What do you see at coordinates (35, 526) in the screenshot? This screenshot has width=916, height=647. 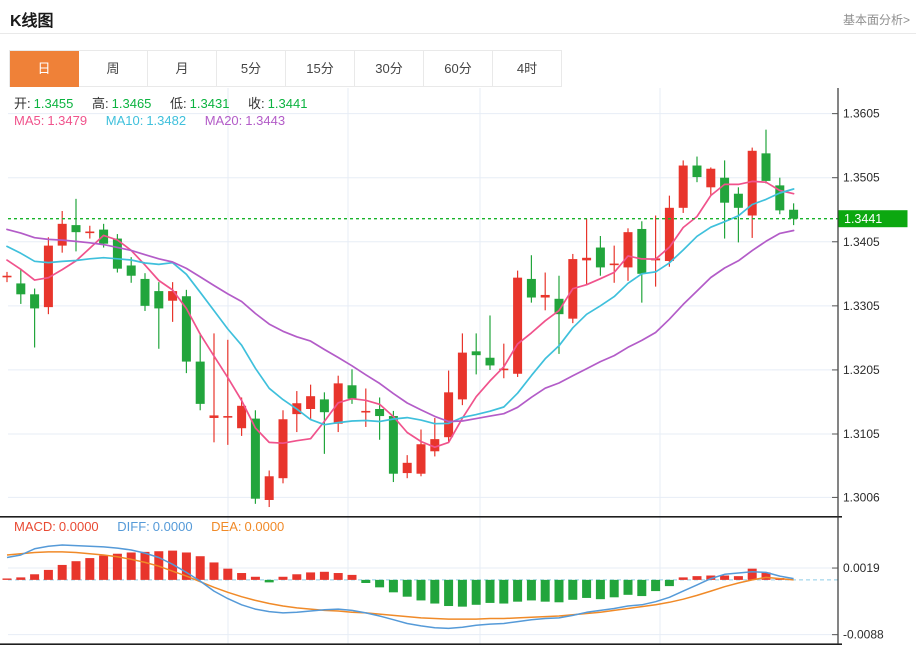 I see `macd-label: MACD:` at bounding box center [35, 526].